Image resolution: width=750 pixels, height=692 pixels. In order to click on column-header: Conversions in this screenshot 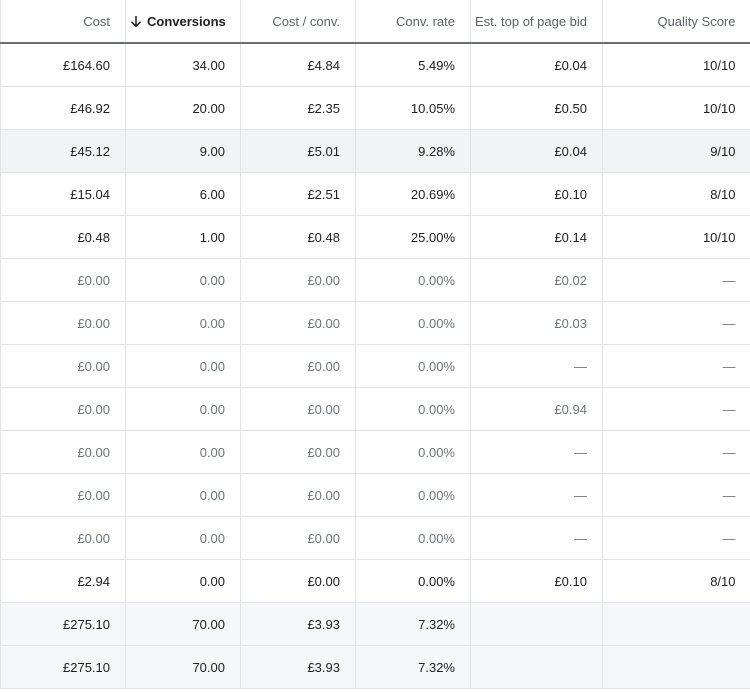, I will do `click(183, 22)`.